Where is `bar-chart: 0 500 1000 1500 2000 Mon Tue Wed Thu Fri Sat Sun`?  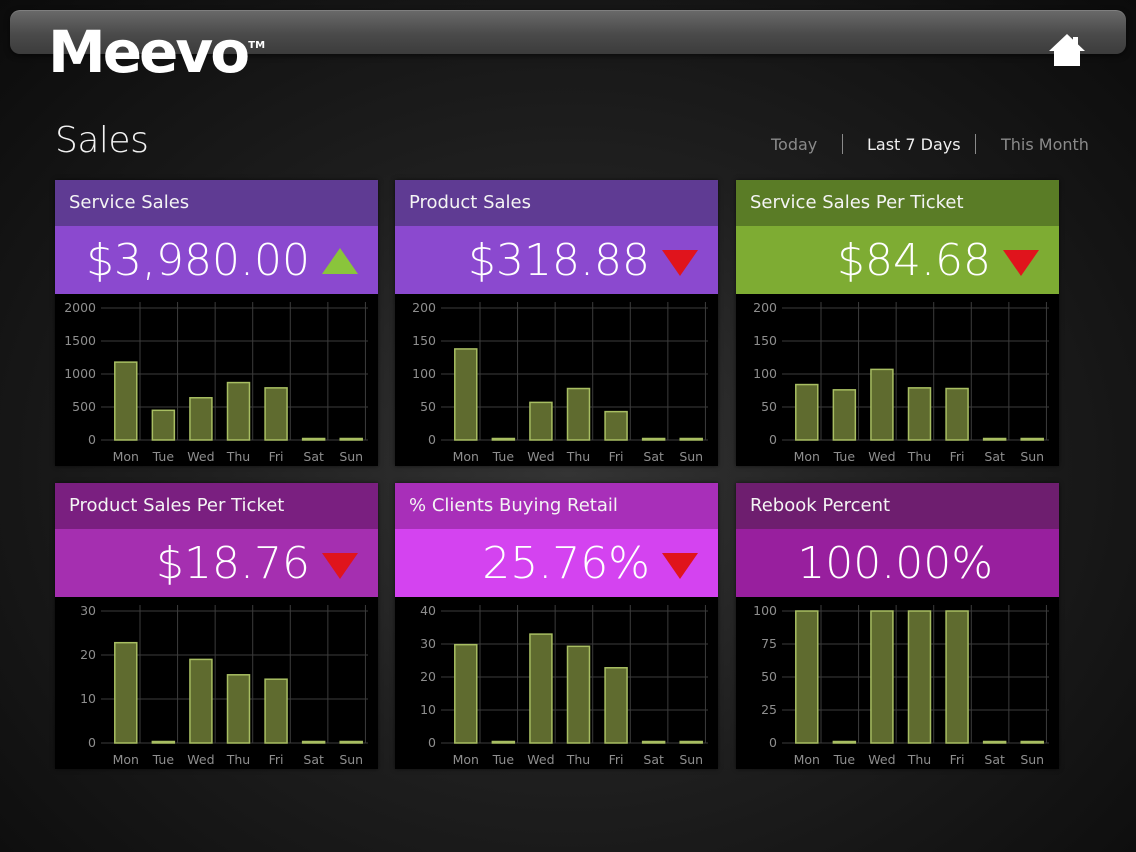
bar-chart: 0 500 1000 1500 2000 Mon Tue Wed Thu Fri Sat Sun is located at coordinates (216, 382).